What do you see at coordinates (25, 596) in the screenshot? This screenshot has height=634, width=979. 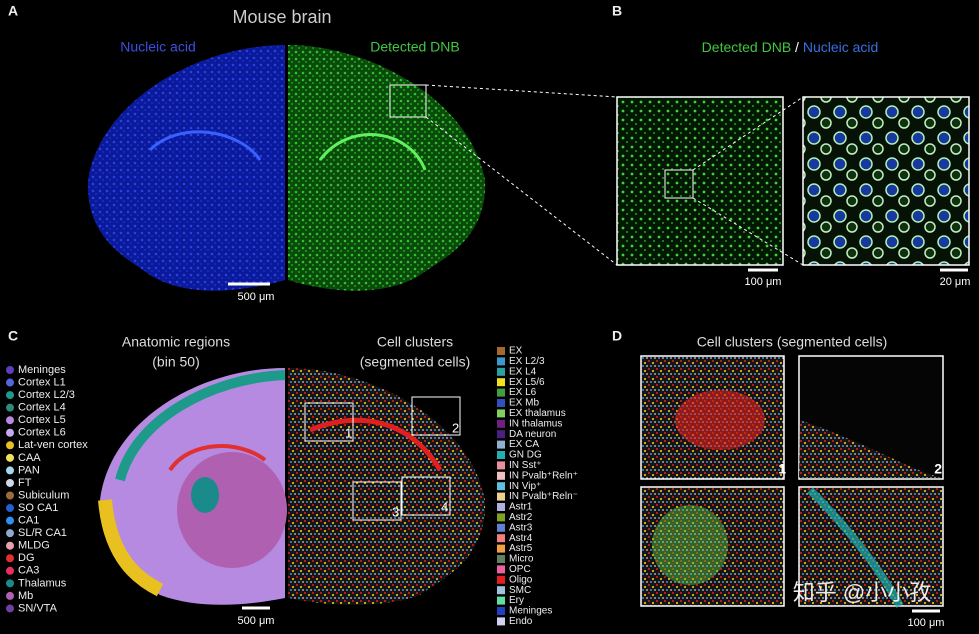 I see `legend-label: Mb` at bounding box center [25, 596].